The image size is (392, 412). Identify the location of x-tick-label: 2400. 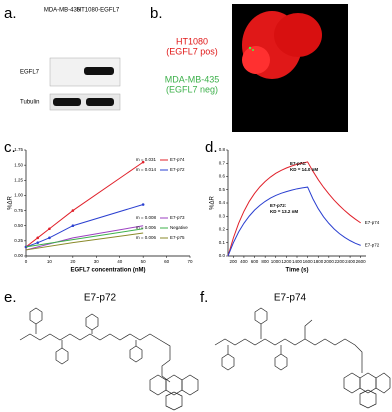
(350, 261).